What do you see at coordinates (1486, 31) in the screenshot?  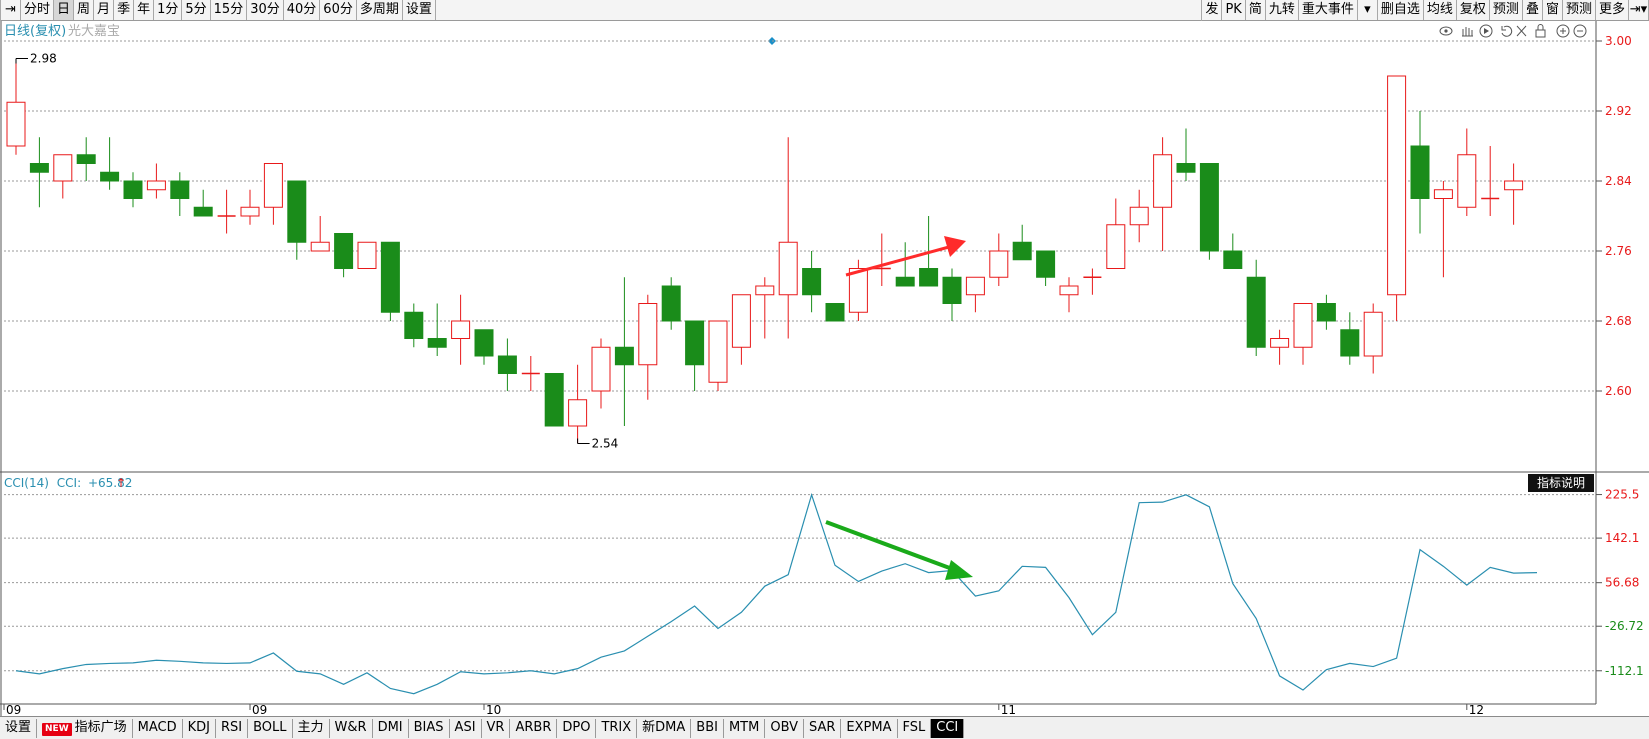 I see `play-icon` at bounding box center [1486, 31].